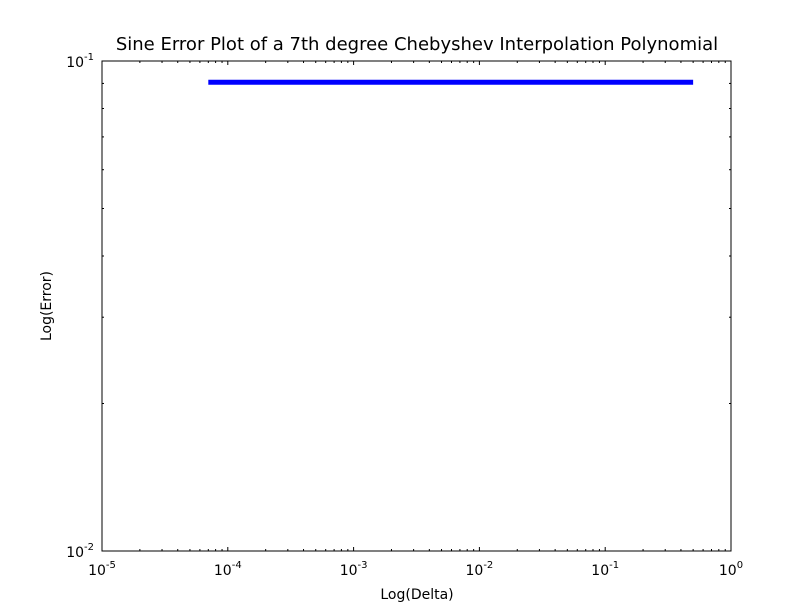 This screenshot has height=612, width=812. I want to click on x-tick-label: 10⁻⁵, so click(102, 569).